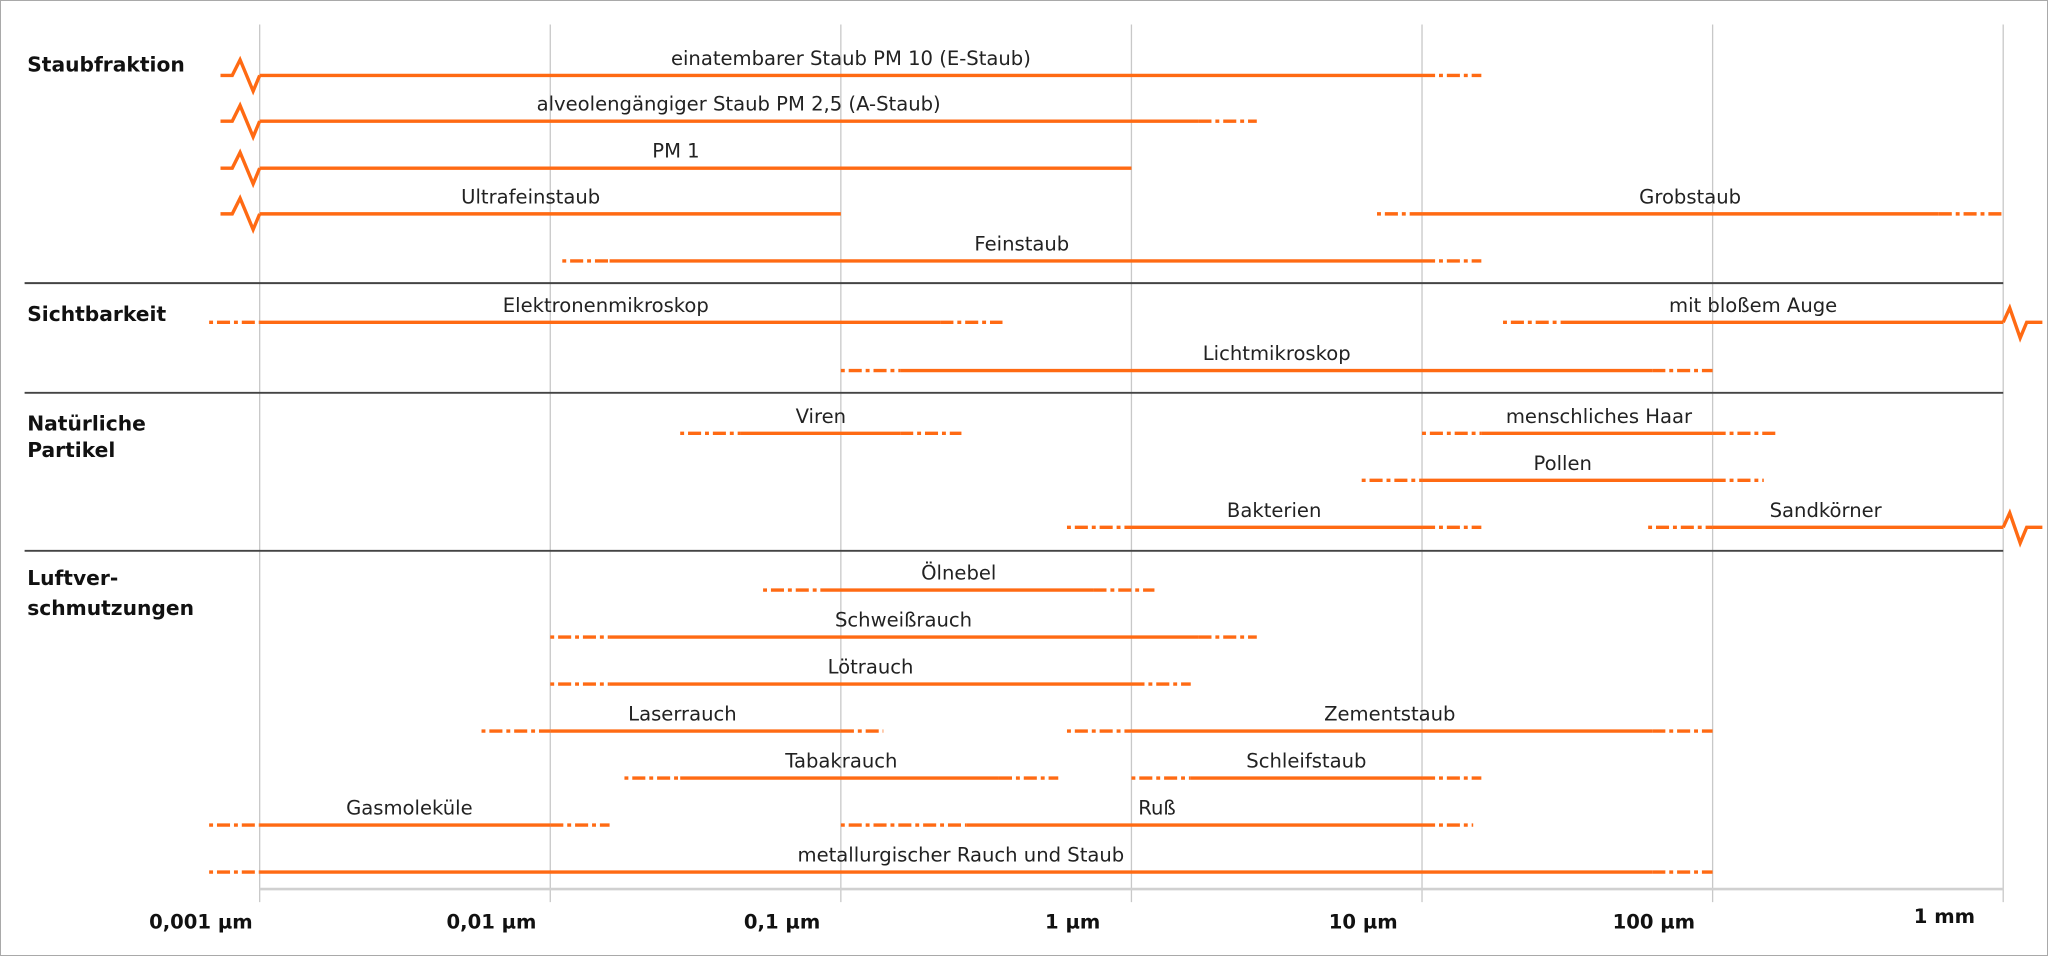 The image size is (2048, 957). What do you see at coordinates (851, 71) in the screenshot?
I see `range-bar: einatembarer Staub PM 10 (E-Staub)` at bounding box center [851, 71].